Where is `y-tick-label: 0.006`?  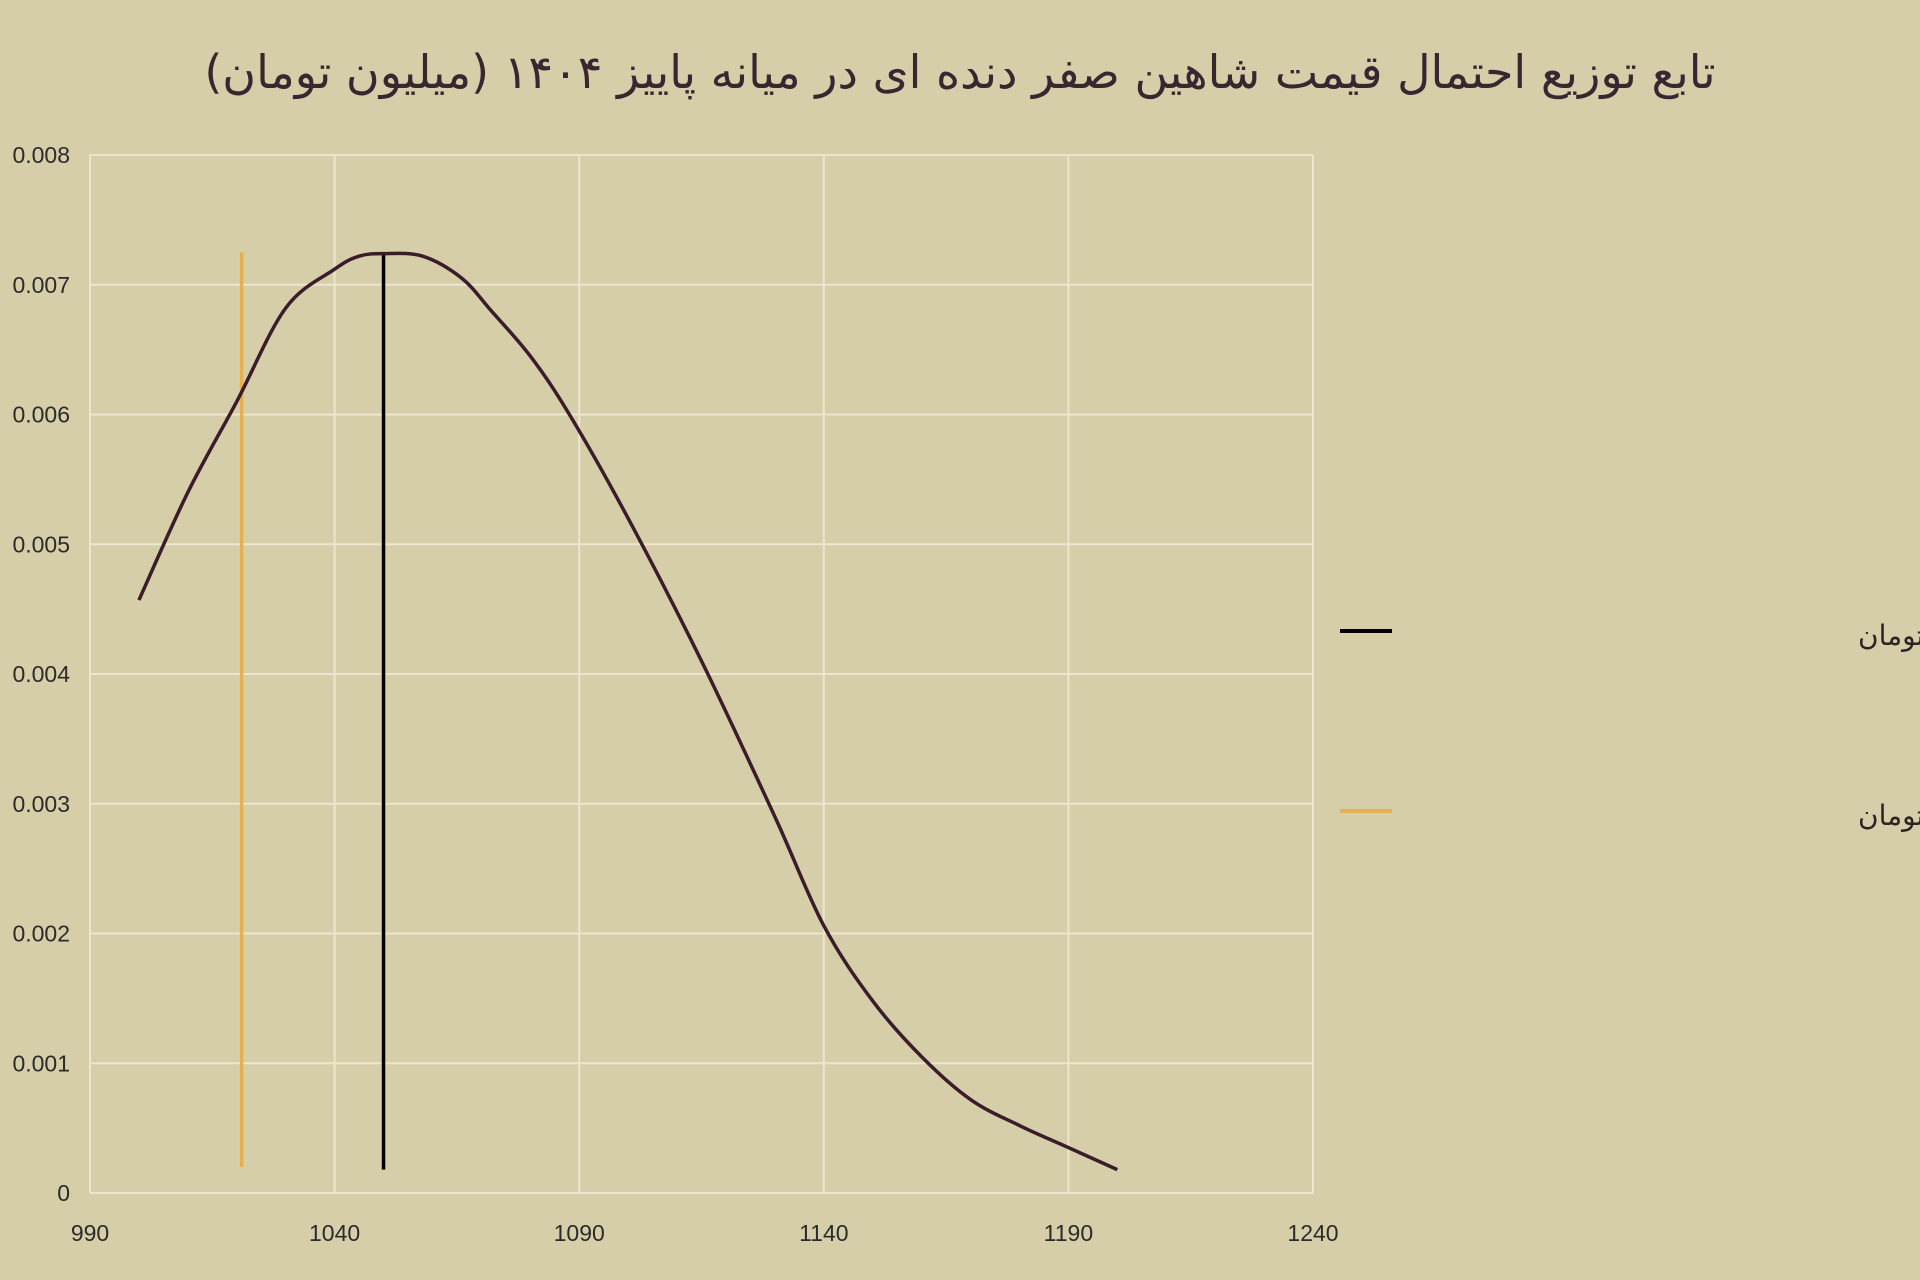
y-tick-label: 0.006 is located at coordinates (41, 415).